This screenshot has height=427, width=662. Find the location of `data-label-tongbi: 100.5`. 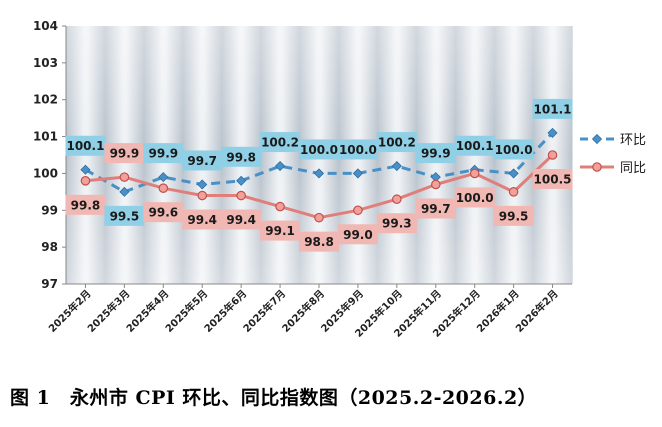

data-label-tongbi: 100.5 is located at coordinates (553, 180).